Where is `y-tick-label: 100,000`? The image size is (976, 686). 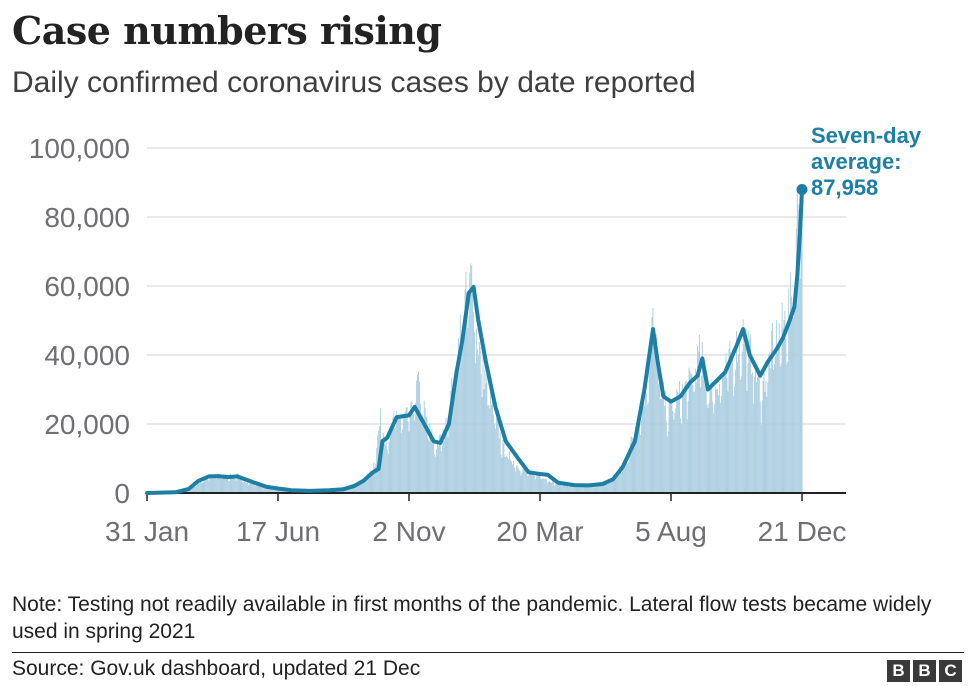
y-tick-label: 100,000 is located at coordinates (79, 148).